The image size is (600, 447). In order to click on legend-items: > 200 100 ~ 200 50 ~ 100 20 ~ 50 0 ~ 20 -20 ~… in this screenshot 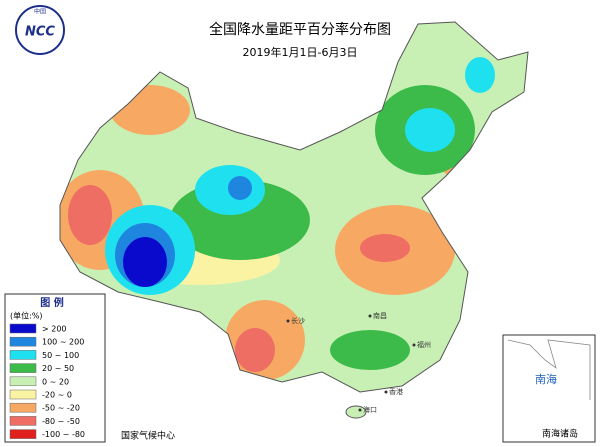, I will do `click(47, 381)`.